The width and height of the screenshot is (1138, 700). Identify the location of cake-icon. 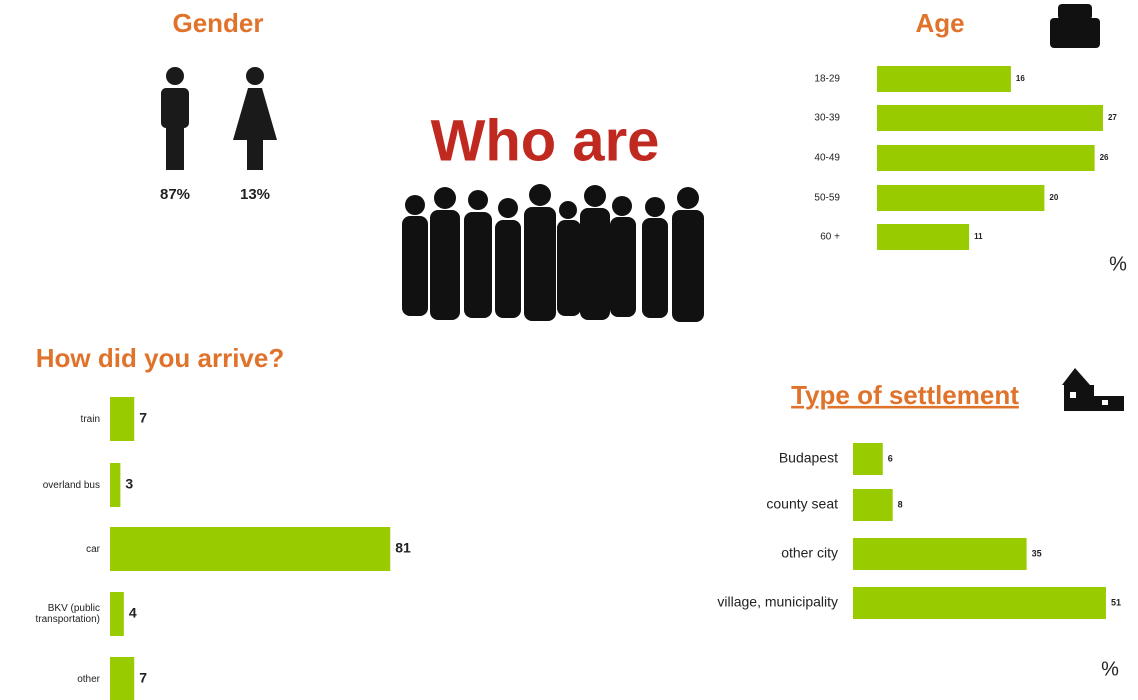
(1075, 26).